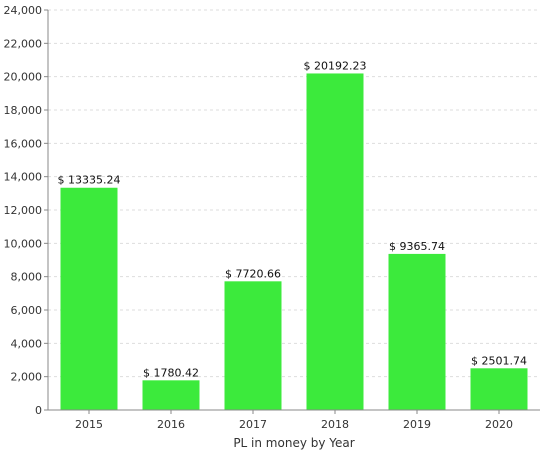  Describe the element at coordinates (335, 424) in the screenshot. I see `x-tick-label: 2018` at that location.